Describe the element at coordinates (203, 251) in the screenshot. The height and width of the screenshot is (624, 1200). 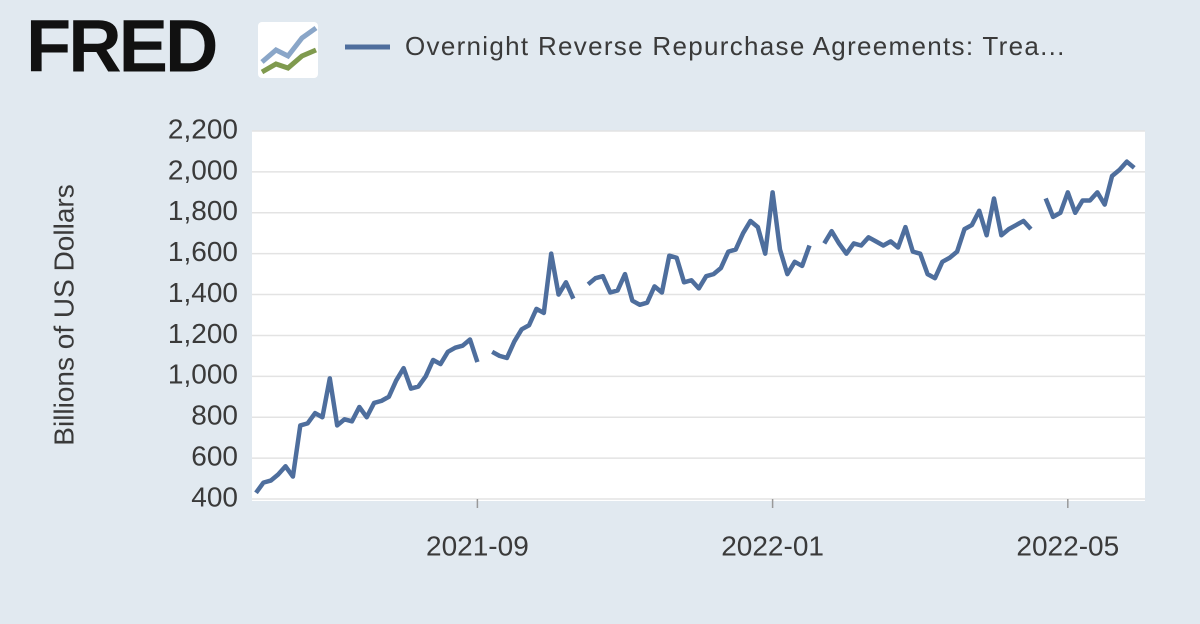
I see `y-tick-label: 1,600` at that location.